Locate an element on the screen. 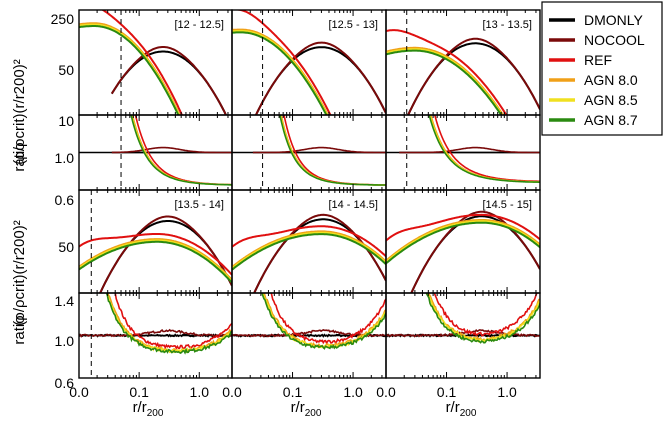  y-tick-label-9: 0.6 is located at coordinates (65, 383).